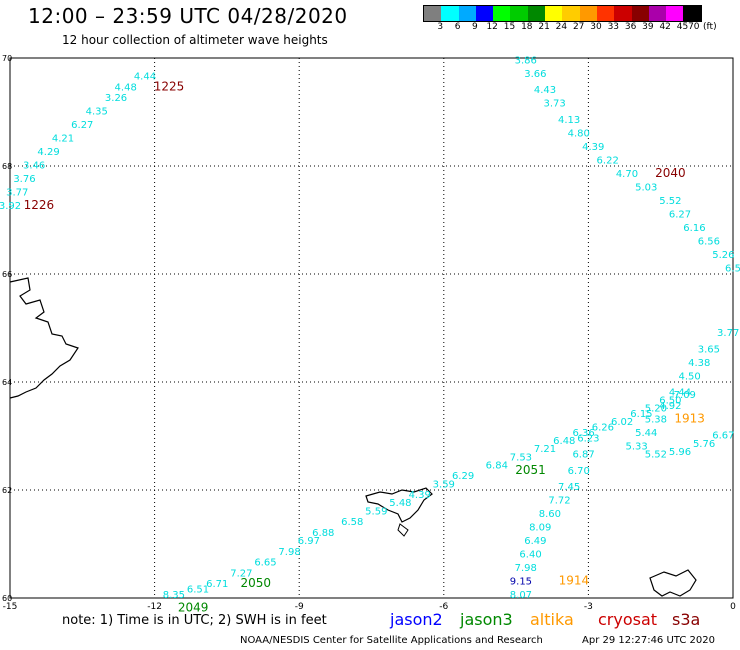 This screenshot has height=650, width=740. Describe the element at coordinates (265, 563) in the screenshot. I see `wave-height-value: 6.65` at that location.